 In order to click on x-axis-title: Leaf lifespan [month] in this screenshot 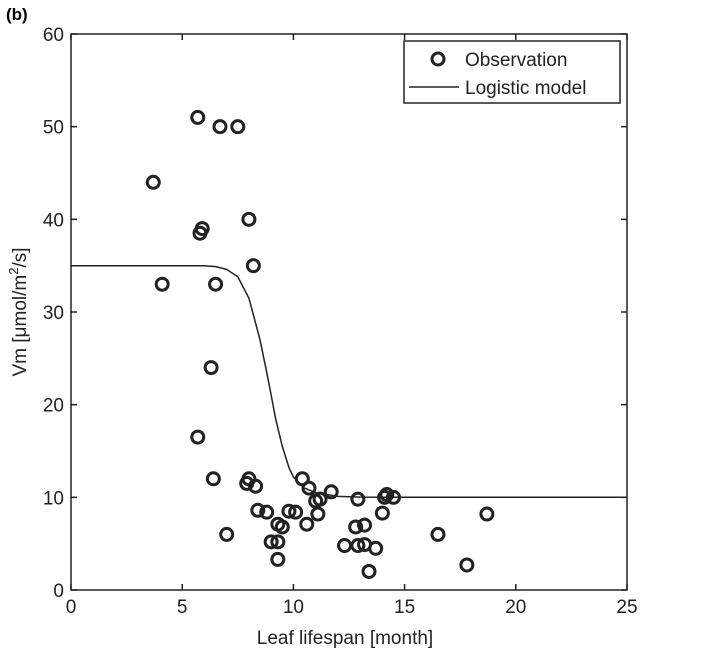, I will do `click(345, 638)`.